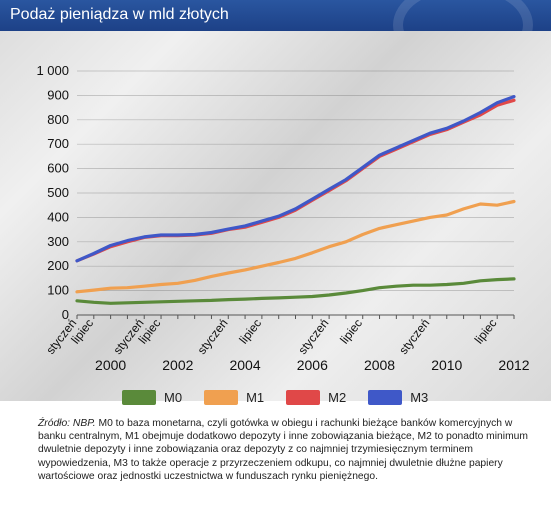 Image resolution: width=551 pixels, height=514 pixels. What do you see at coordinates (173, 397) in the screenshot?
I see `legend-label: M0` at bounding box center [173, 397].